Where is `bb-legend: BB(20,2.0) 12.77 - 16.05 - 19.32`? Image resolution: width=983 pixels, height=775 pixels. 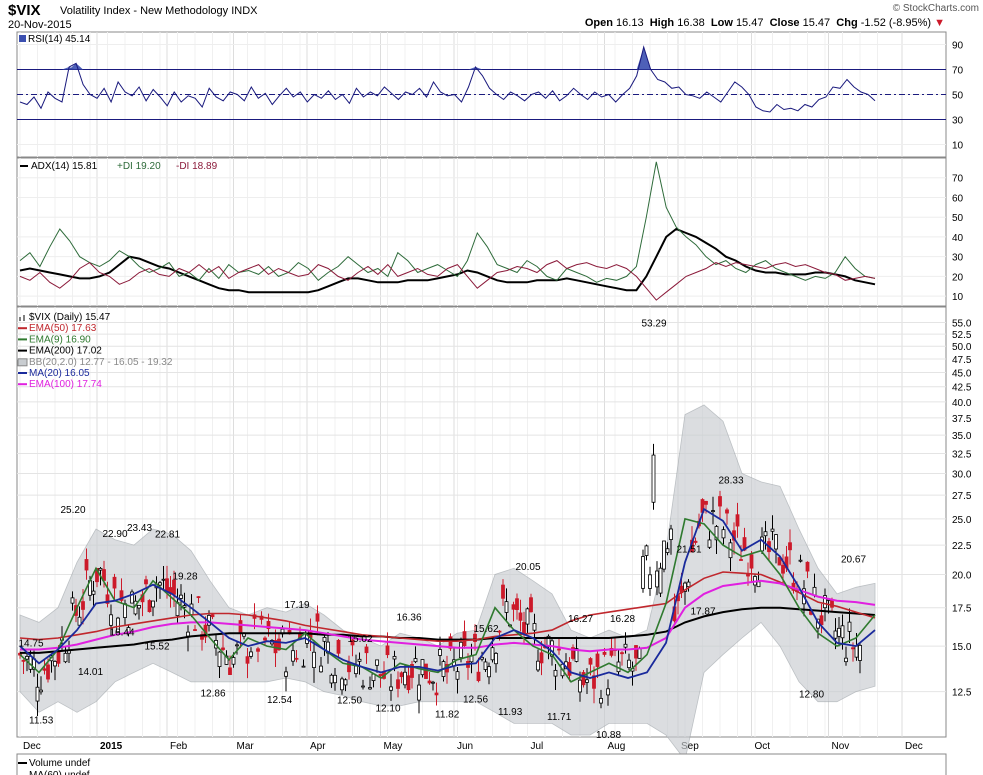 bb-legend: BB(20,2.0) 12.77 - 16.05 - 19.32 is located at coordinates (101, 362).